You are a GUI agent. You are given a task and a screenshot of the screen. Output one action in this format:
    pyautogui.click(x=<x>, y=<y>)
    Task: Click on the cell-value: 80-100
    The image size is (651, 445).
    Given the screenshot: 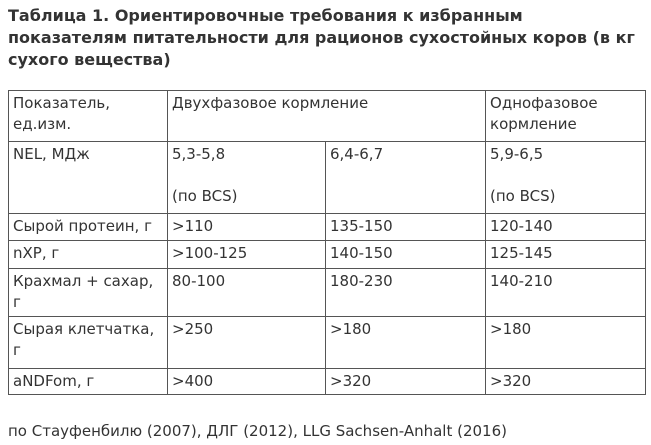 What is the action you would take?
    pyautogui.click(x=246, y=292)
    